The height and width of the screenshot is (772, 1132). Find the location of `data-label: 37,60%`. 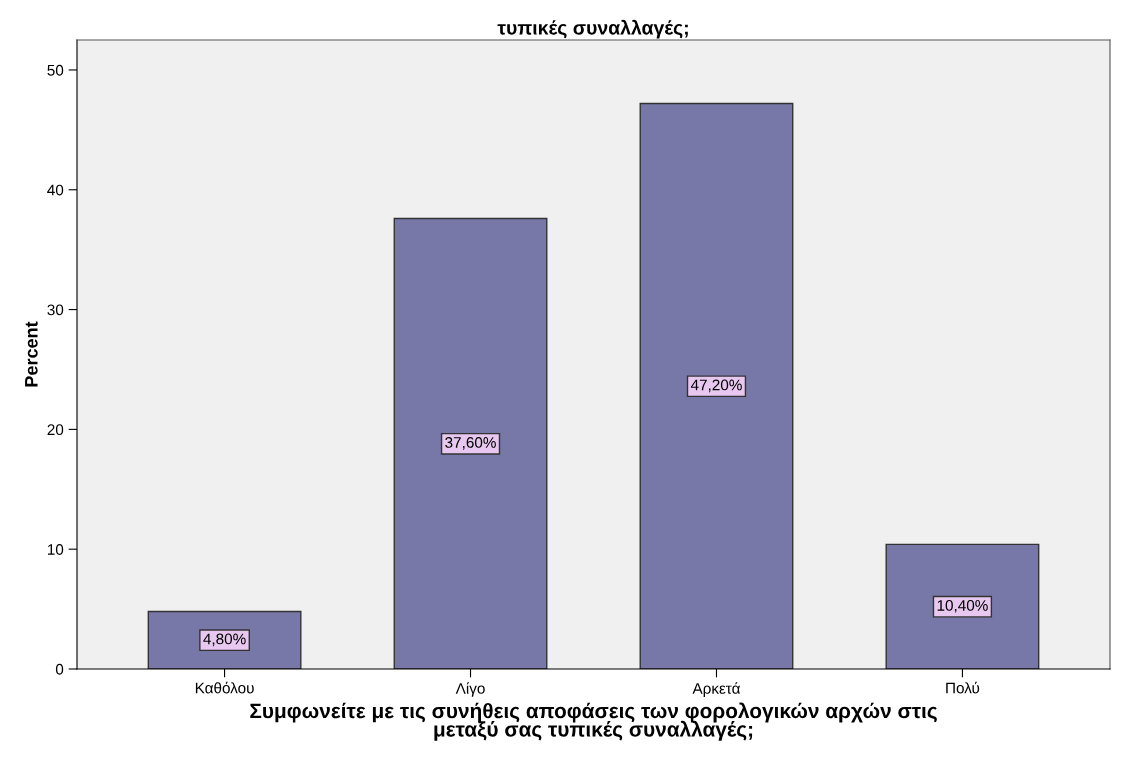

data-label: 37,60% is located at coordinates (470, 443).